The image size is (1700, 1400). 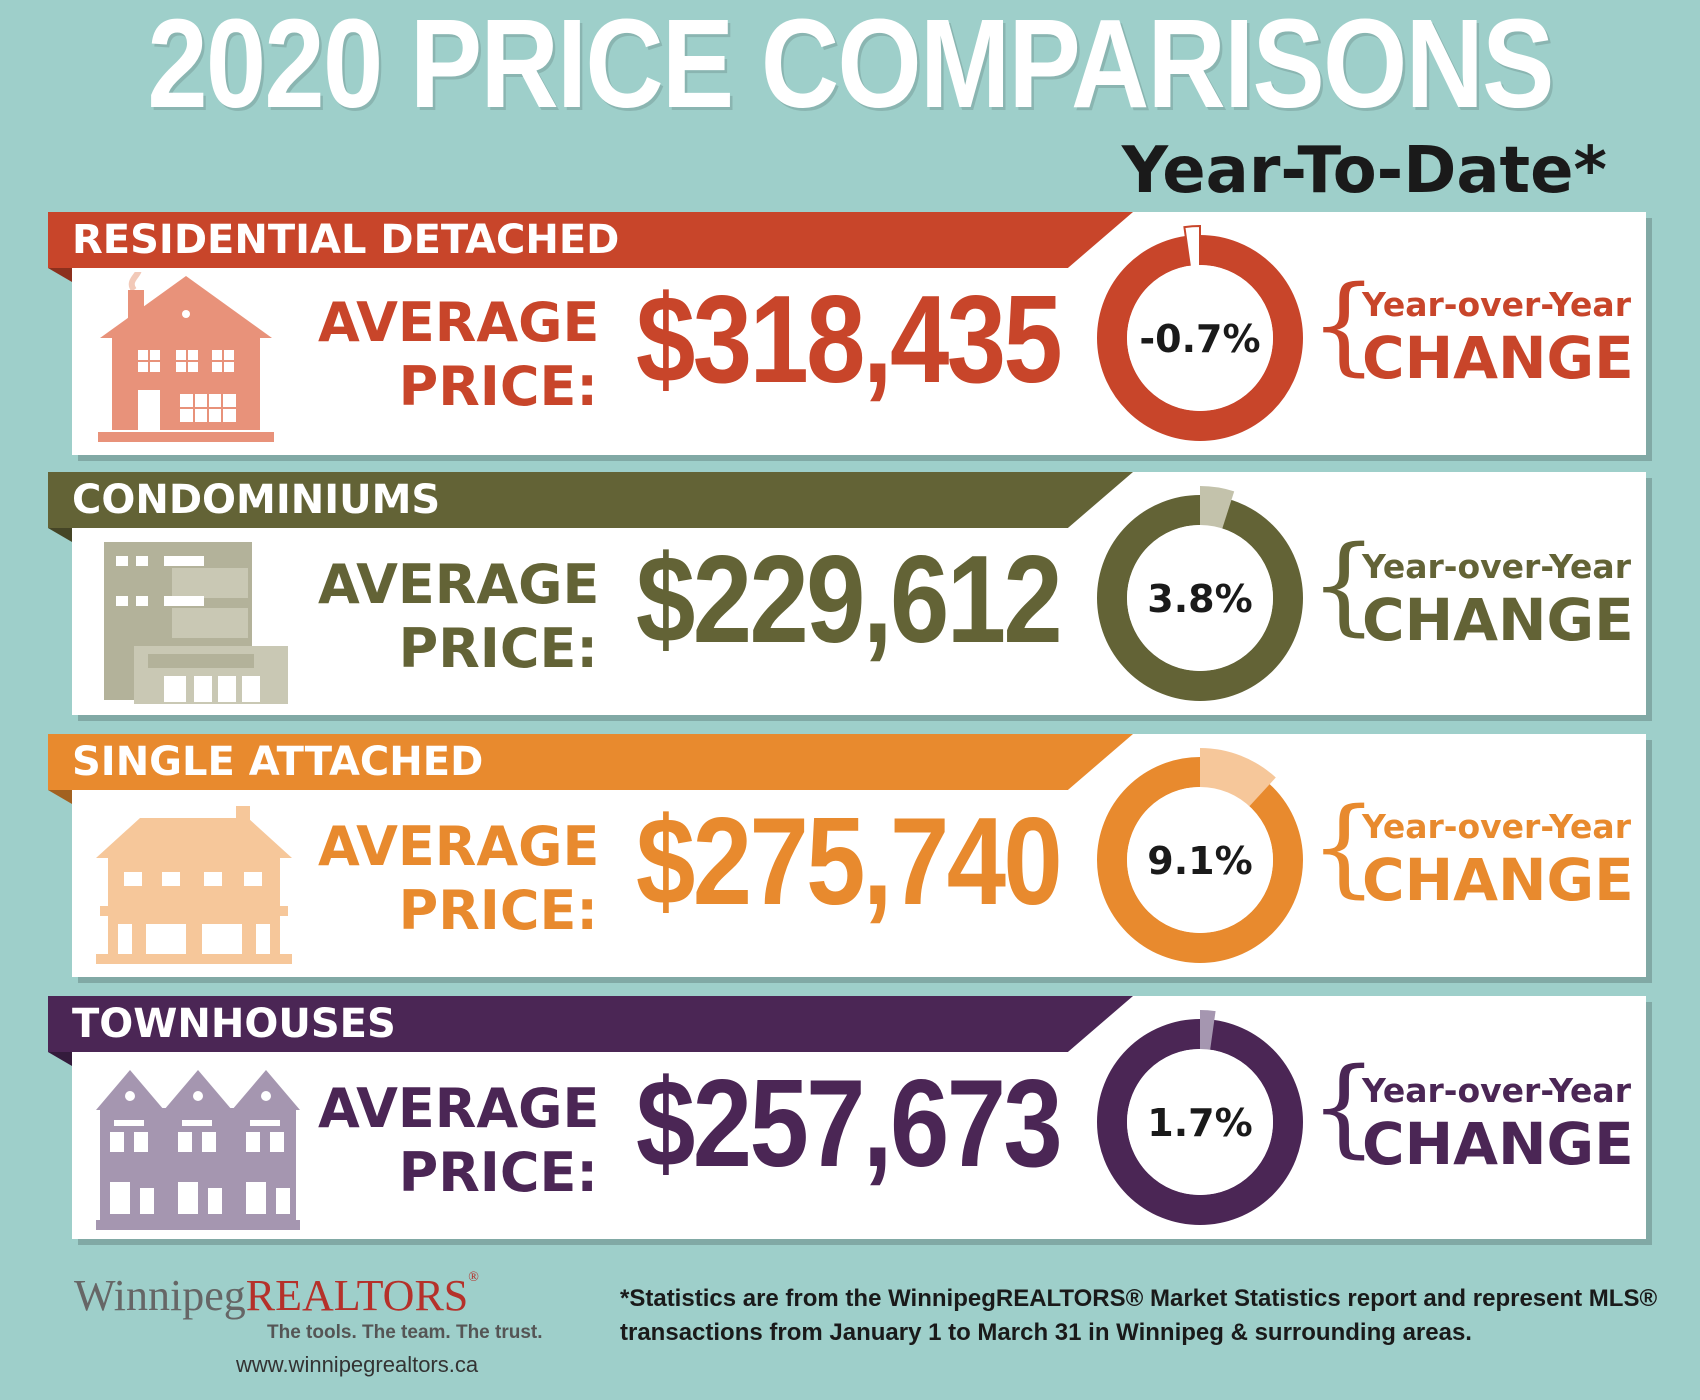 I want to click on donut-change-label: 3.8%, so click(x=1199, y=599).